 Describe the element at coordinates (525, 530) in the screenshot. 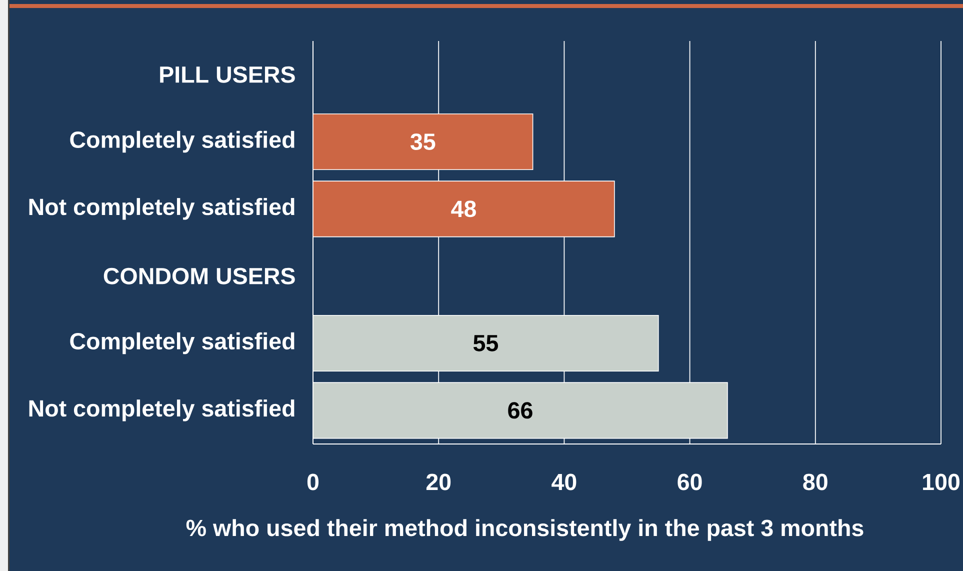

I see `x-axis-title: % who used their method inconsistently in the past 3 months` at that location.